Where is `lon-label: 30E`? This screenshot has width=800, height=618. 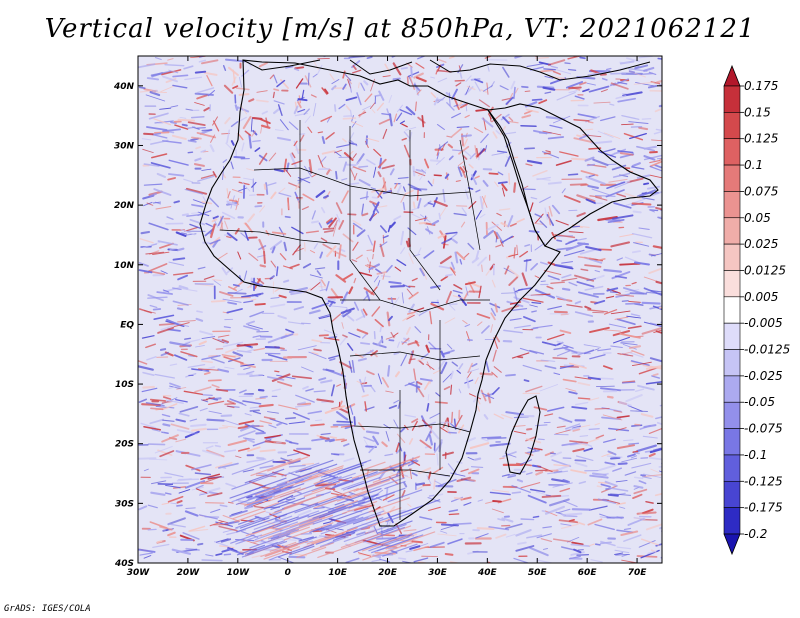 lon-label: 30E is located at coordinates (438, 573).